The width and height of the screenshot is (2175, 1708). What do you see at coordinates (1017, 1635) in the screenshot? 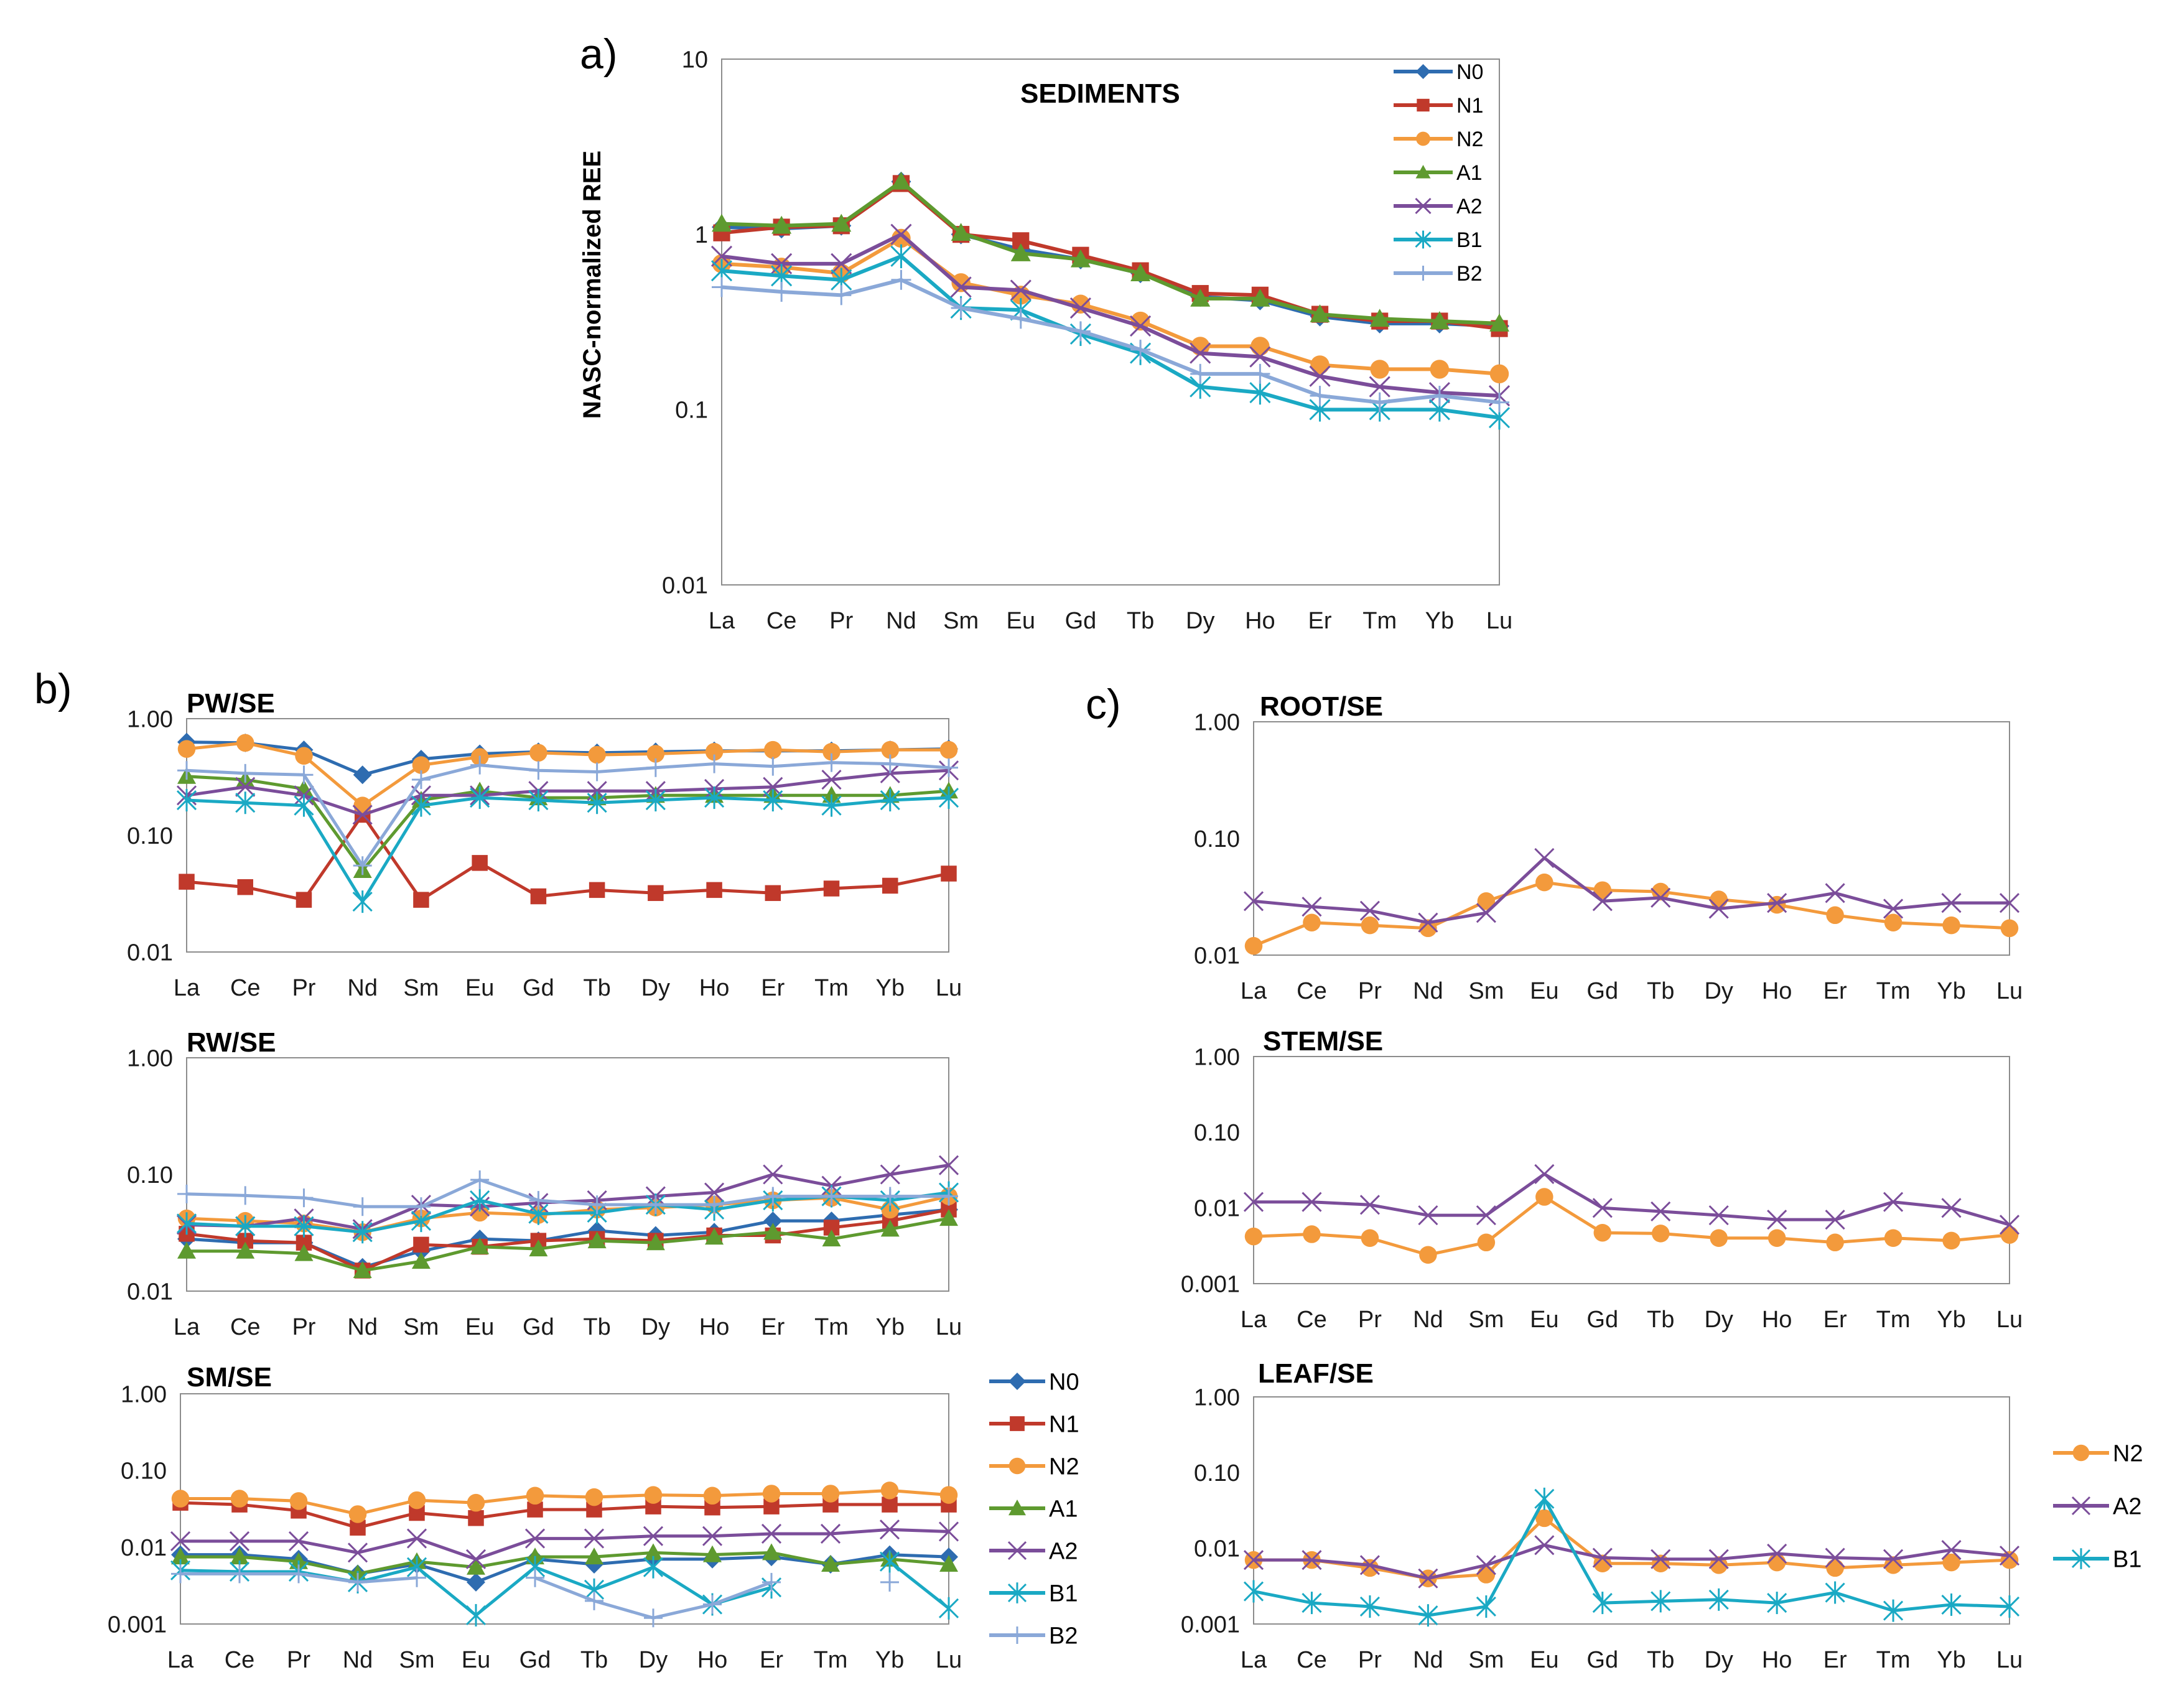
I see `legend-marker-b2` at bounding box center [1017, 1635].